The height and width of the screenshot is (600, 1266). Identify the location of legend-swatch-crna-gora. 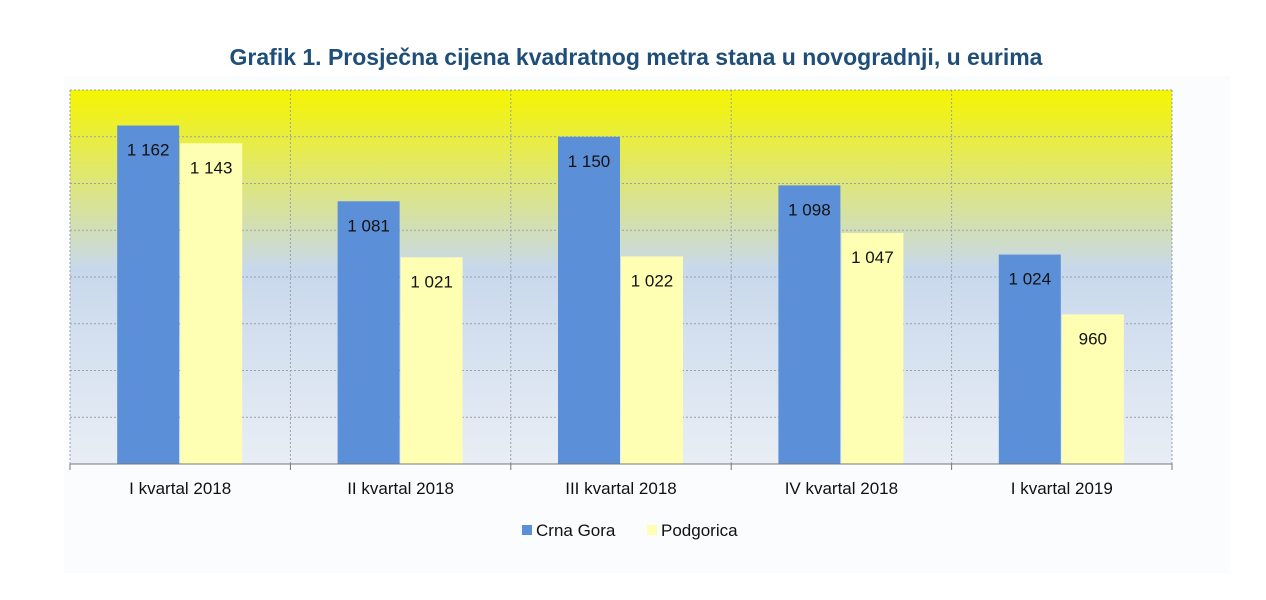
(527, 530).